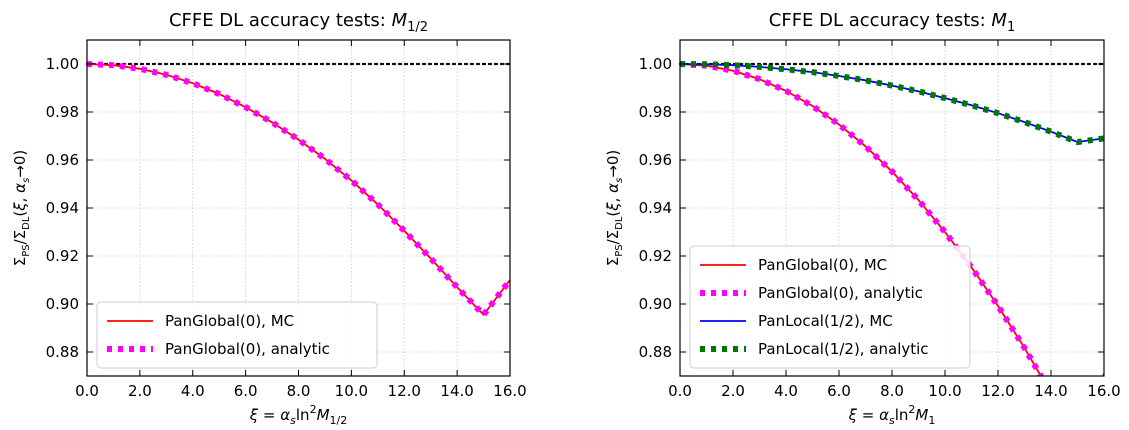 This screenshot has height=430, width=1129. Describe the element at coordinates (298, 415) in the screenshot. I see `x-axis-label: ξ = αsln2M1/2` at that location.